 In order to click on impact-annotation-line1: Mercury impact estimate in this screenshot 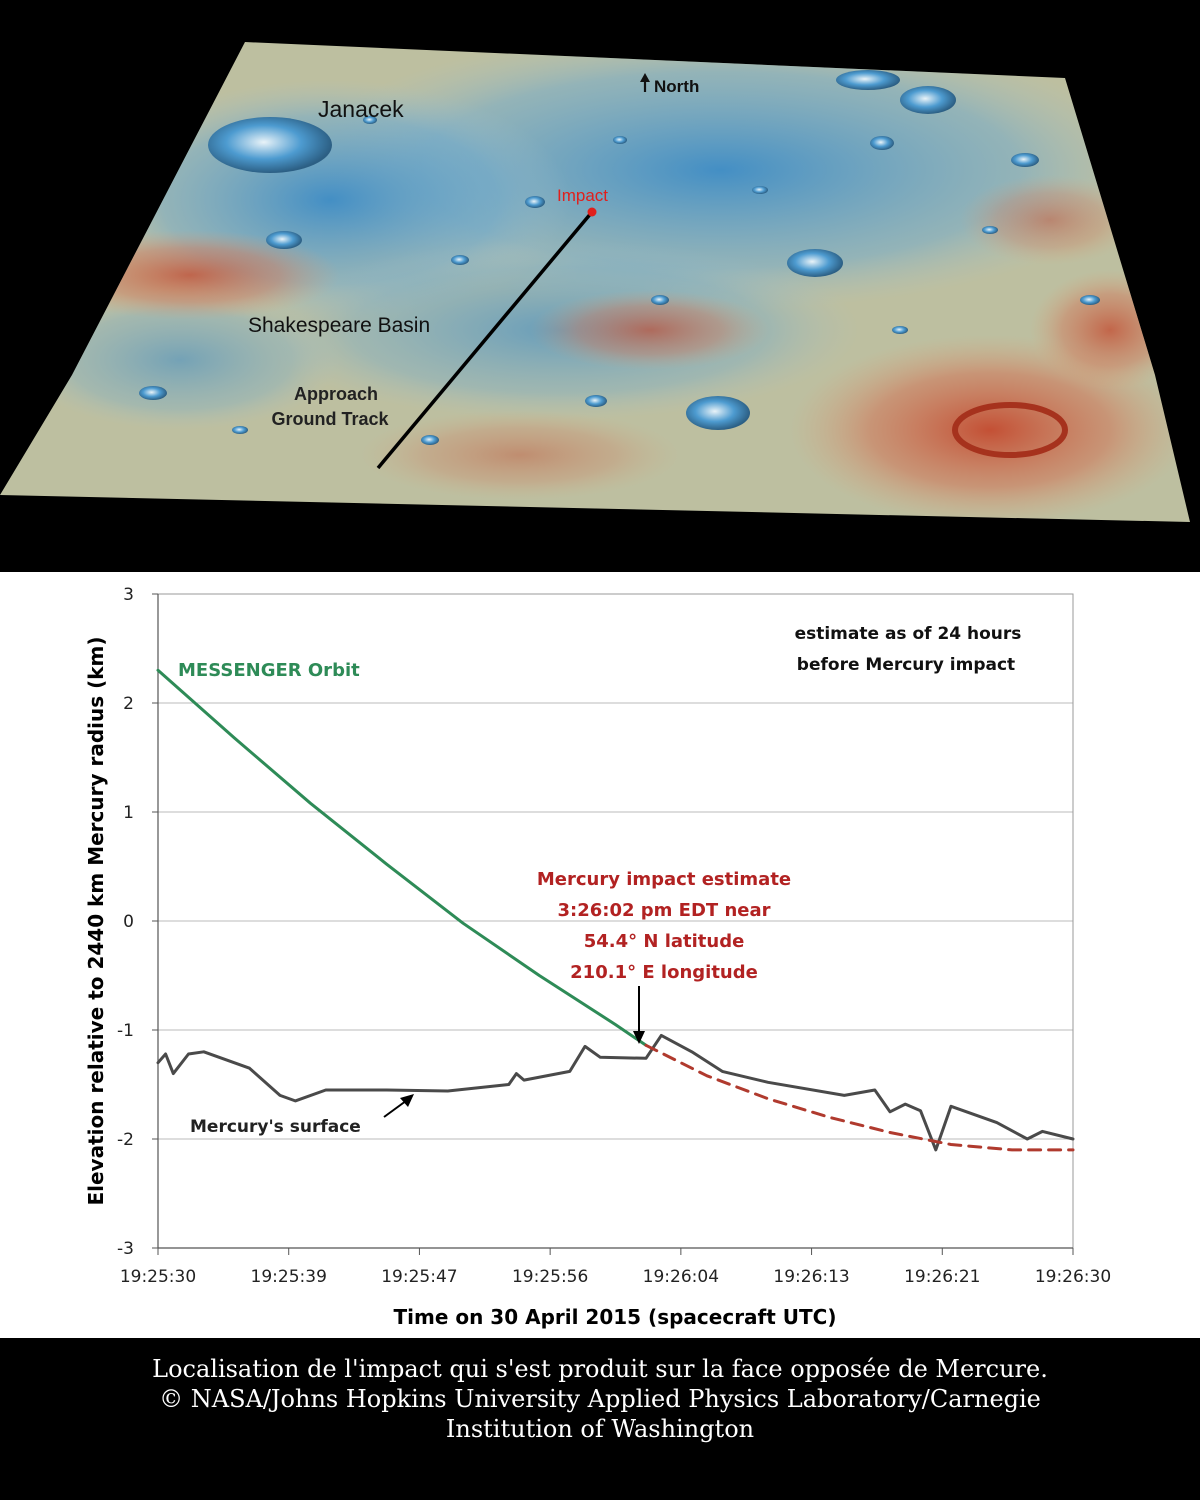, I will do `click(664, 879)`.